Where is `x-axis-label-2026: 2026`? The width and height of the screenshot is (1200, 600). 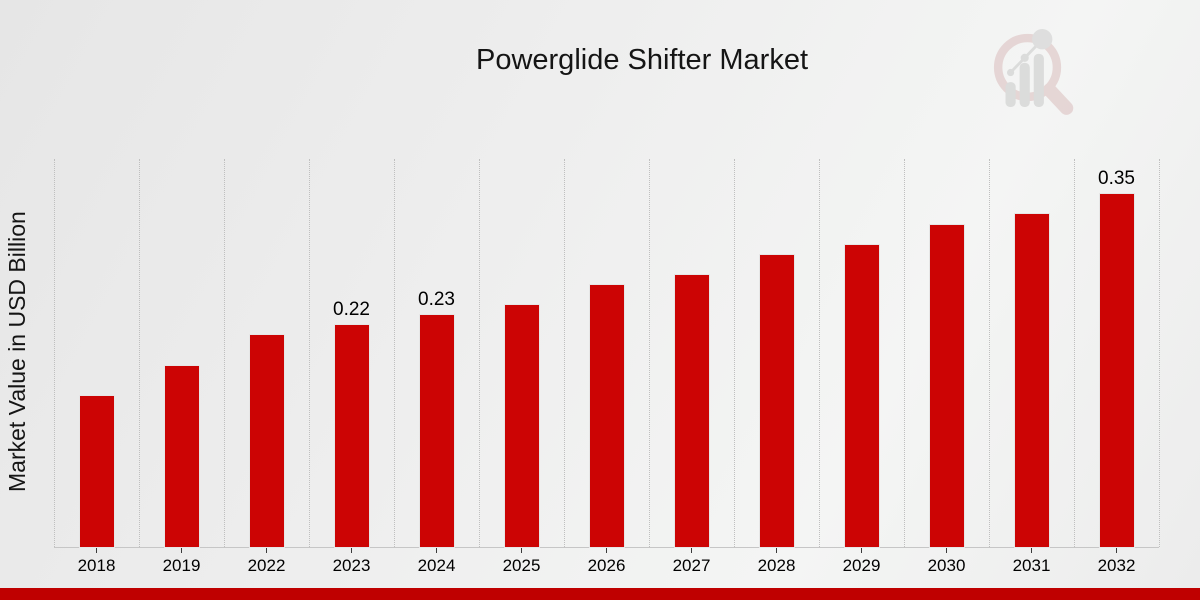 x-axis-label-2026: 2026 is located at coordinates (606, 565).